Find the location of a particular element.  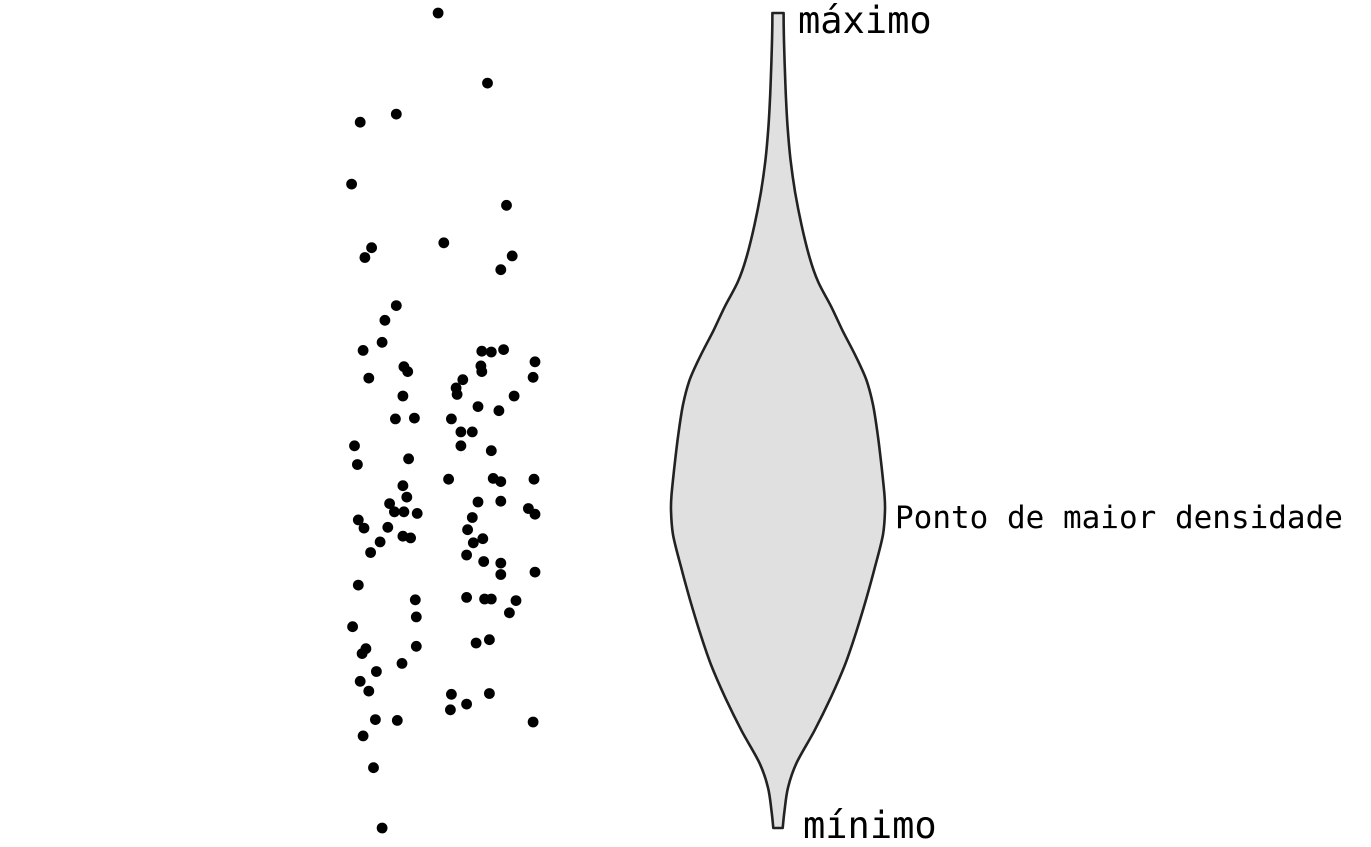

jitter-points is located at coordinates (443, 420).